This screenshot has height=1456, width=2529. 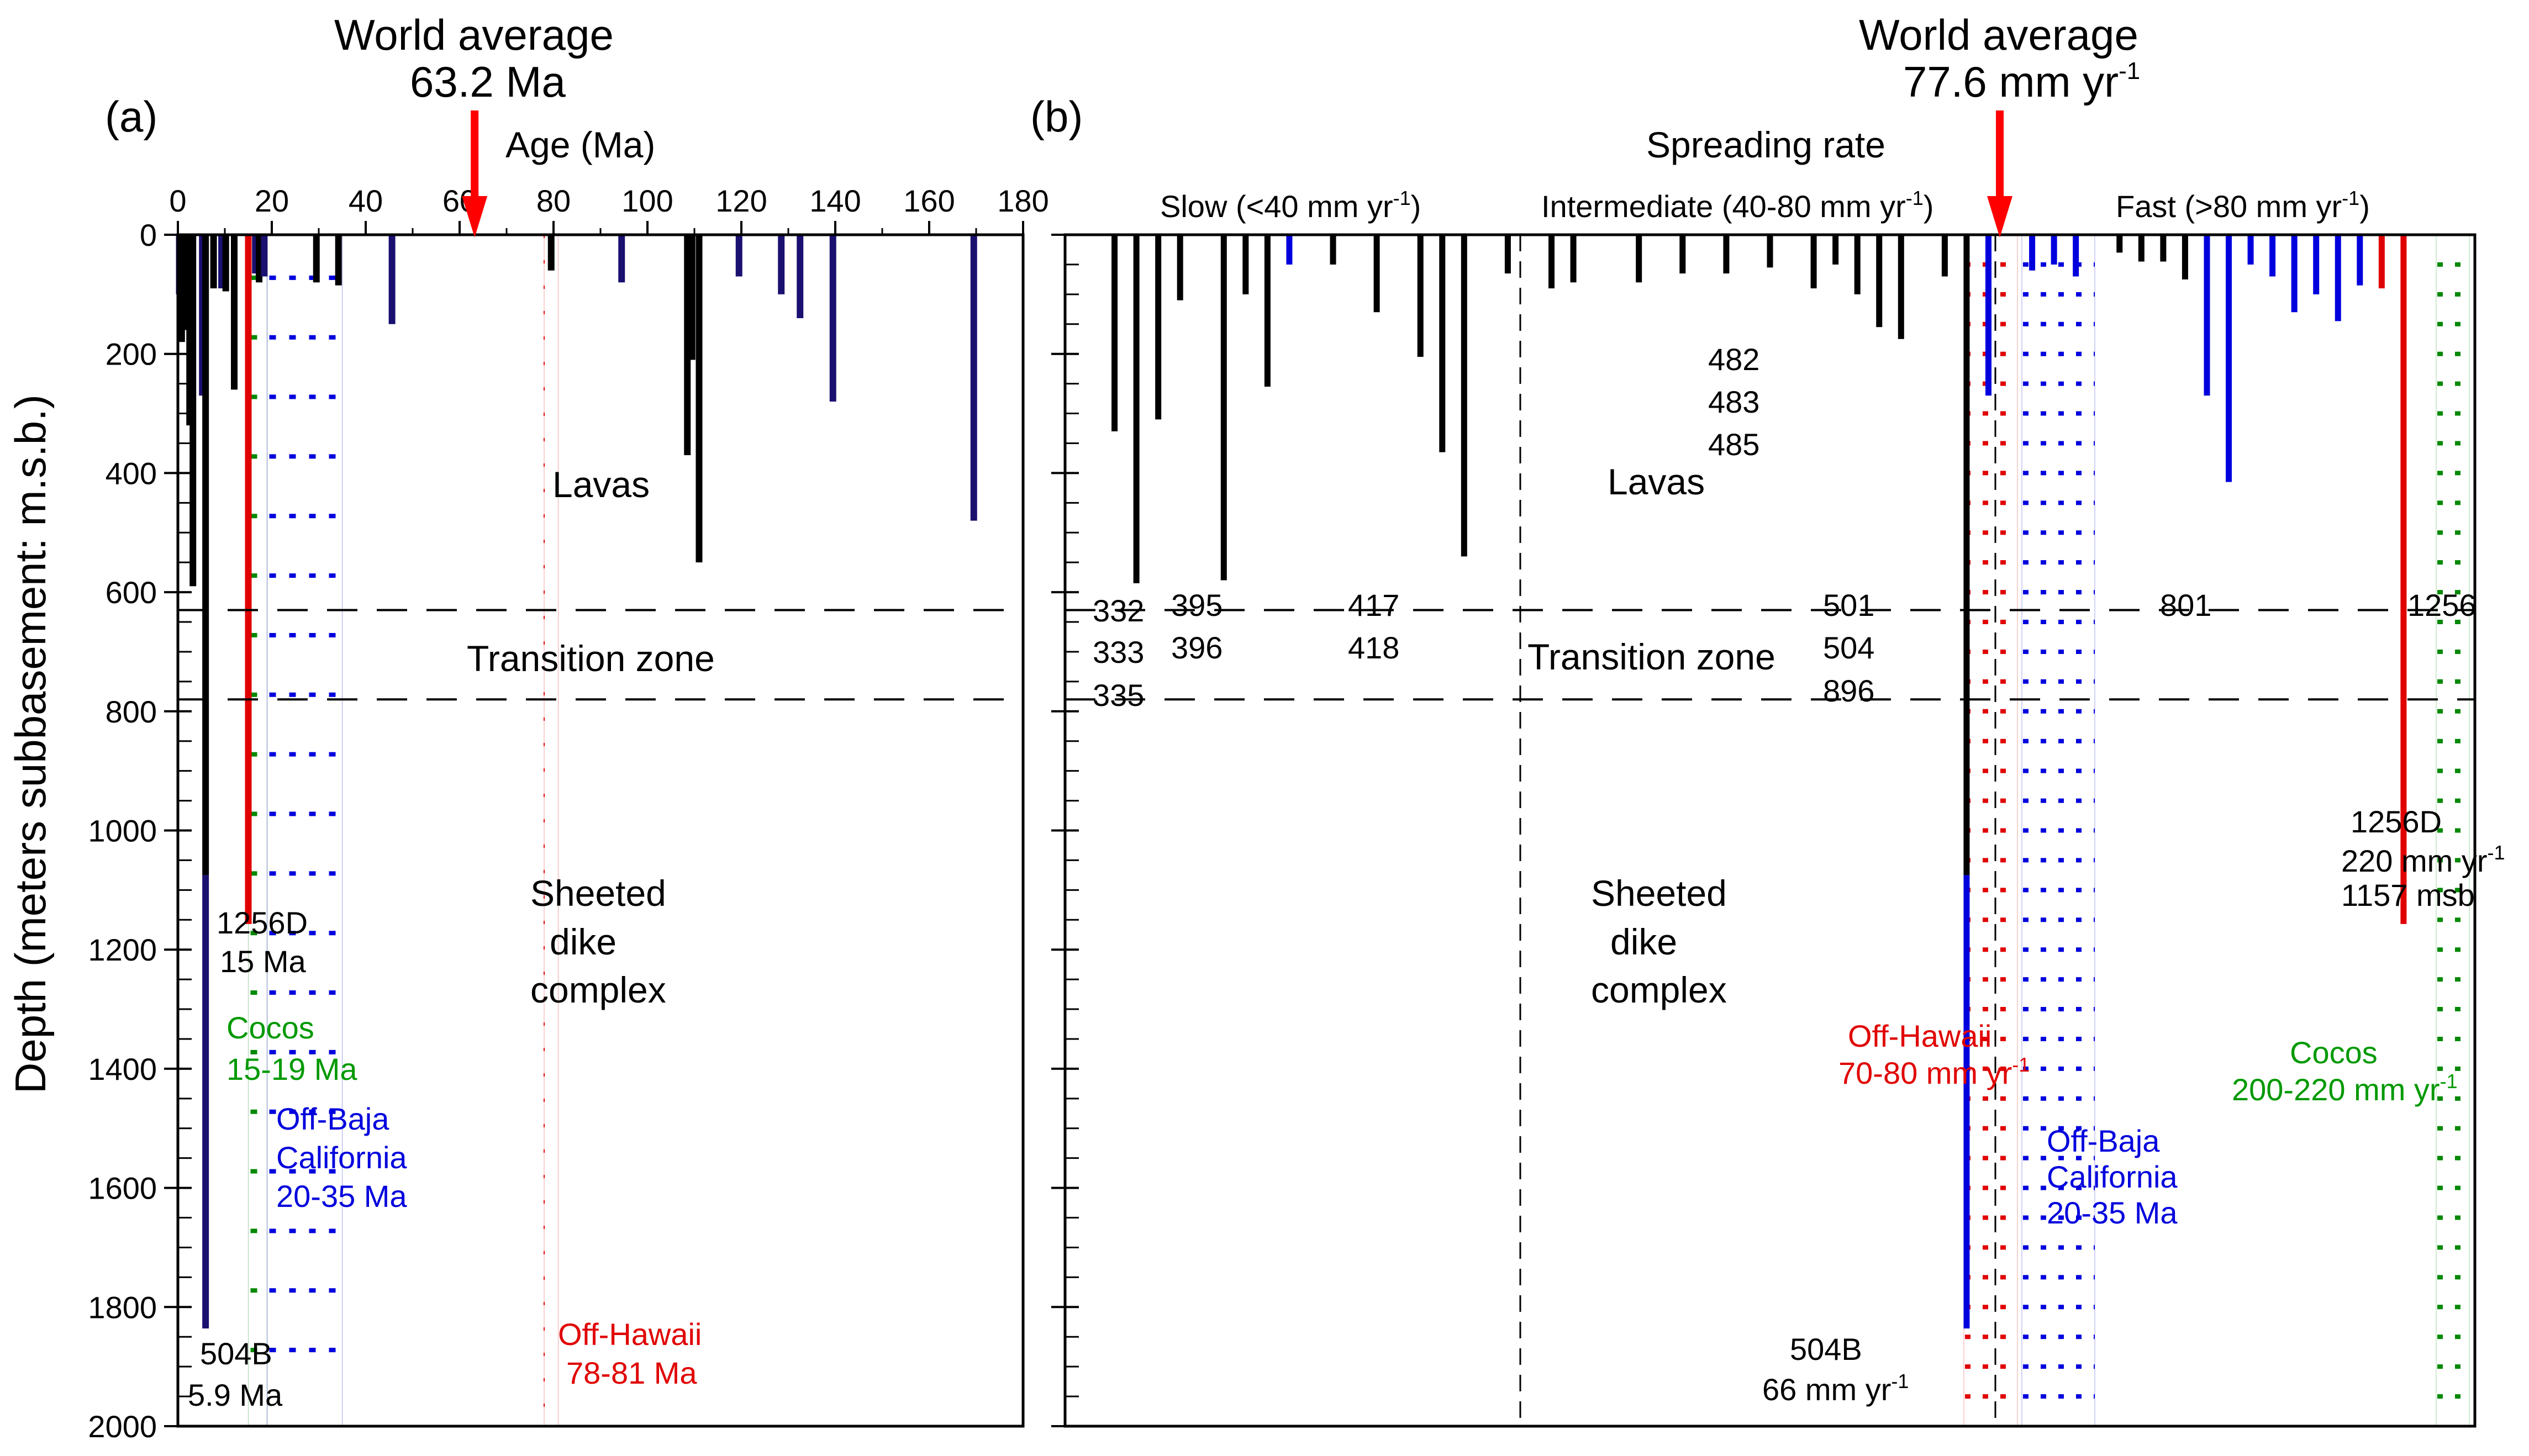 What do you see at coordinates (1848, 605) in the screenshot?
I see `site-label-501: 501` at bounding box center [1848, 605].